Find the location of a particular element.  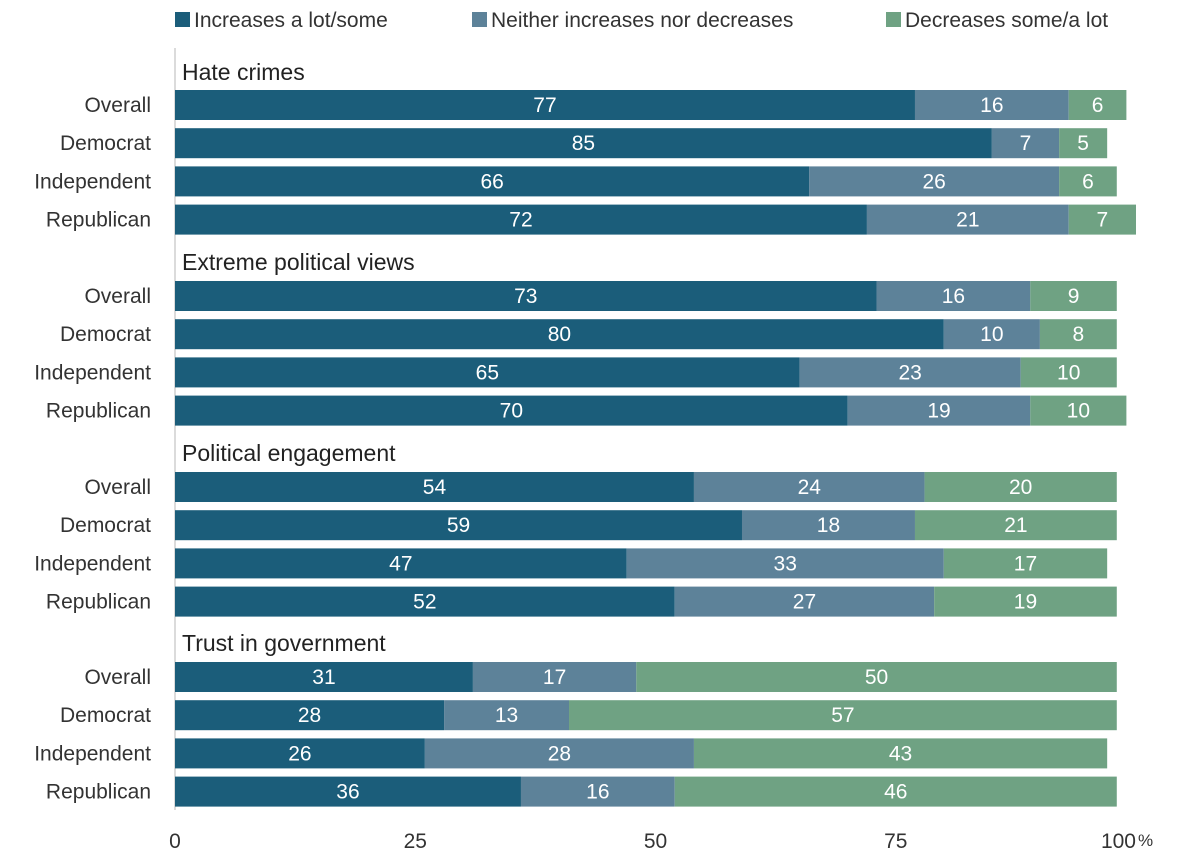

data-label: 57 is located at coordinates (842, 715).